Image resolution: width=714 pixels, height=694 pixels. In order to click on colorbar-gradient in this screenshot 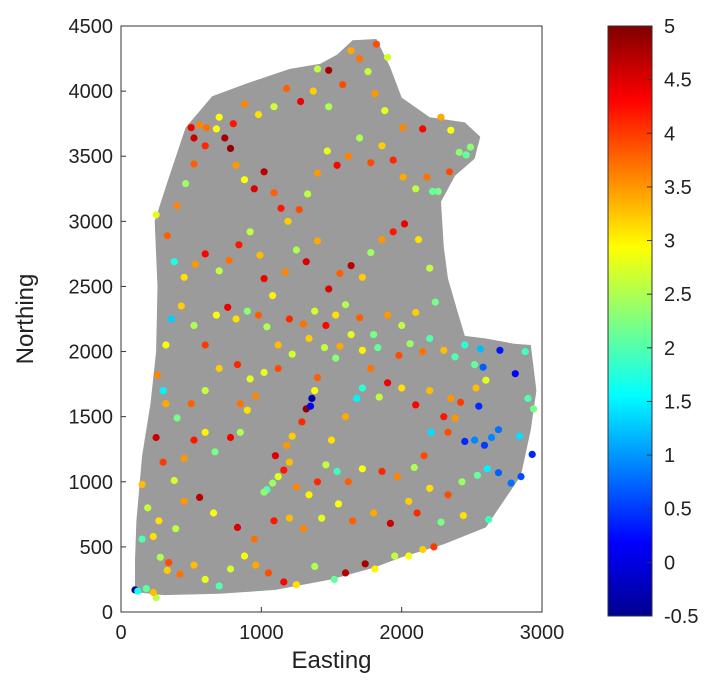, I will do `click(630, 321)`.